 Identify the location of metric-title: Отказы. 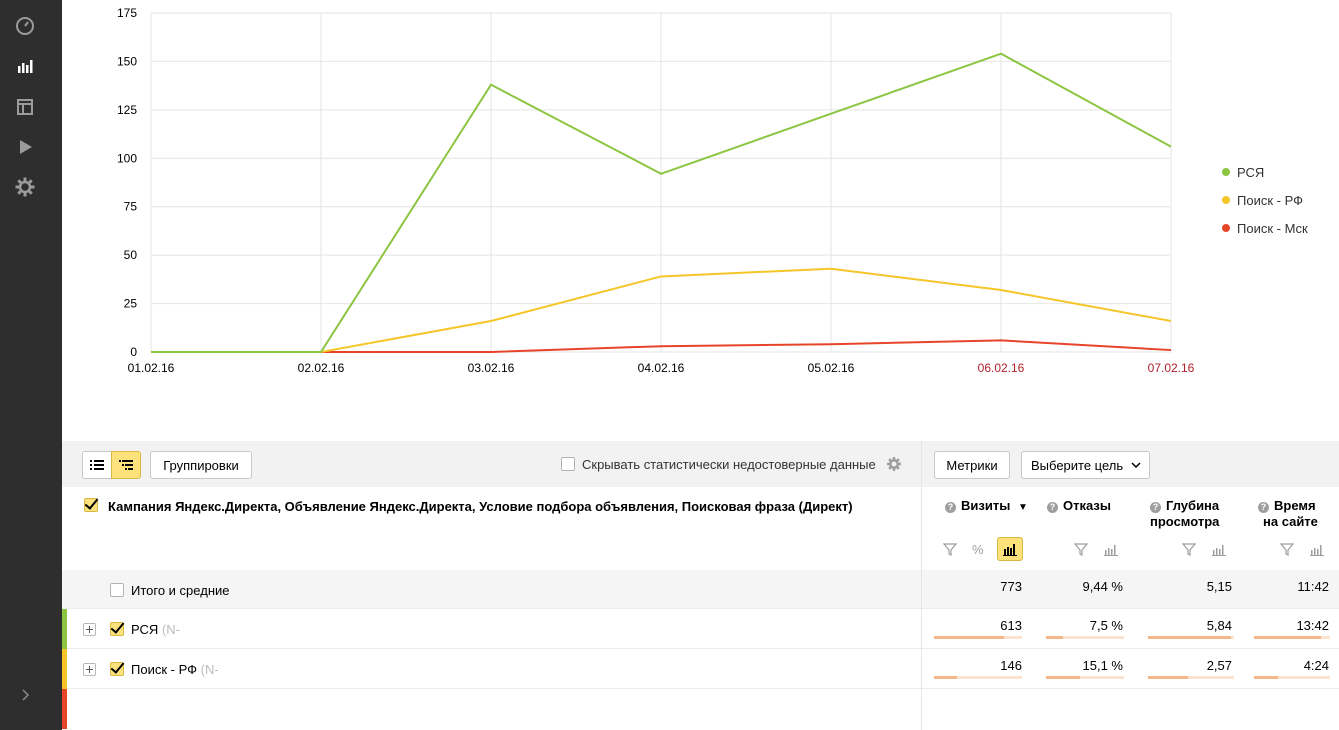
(1087, 505).